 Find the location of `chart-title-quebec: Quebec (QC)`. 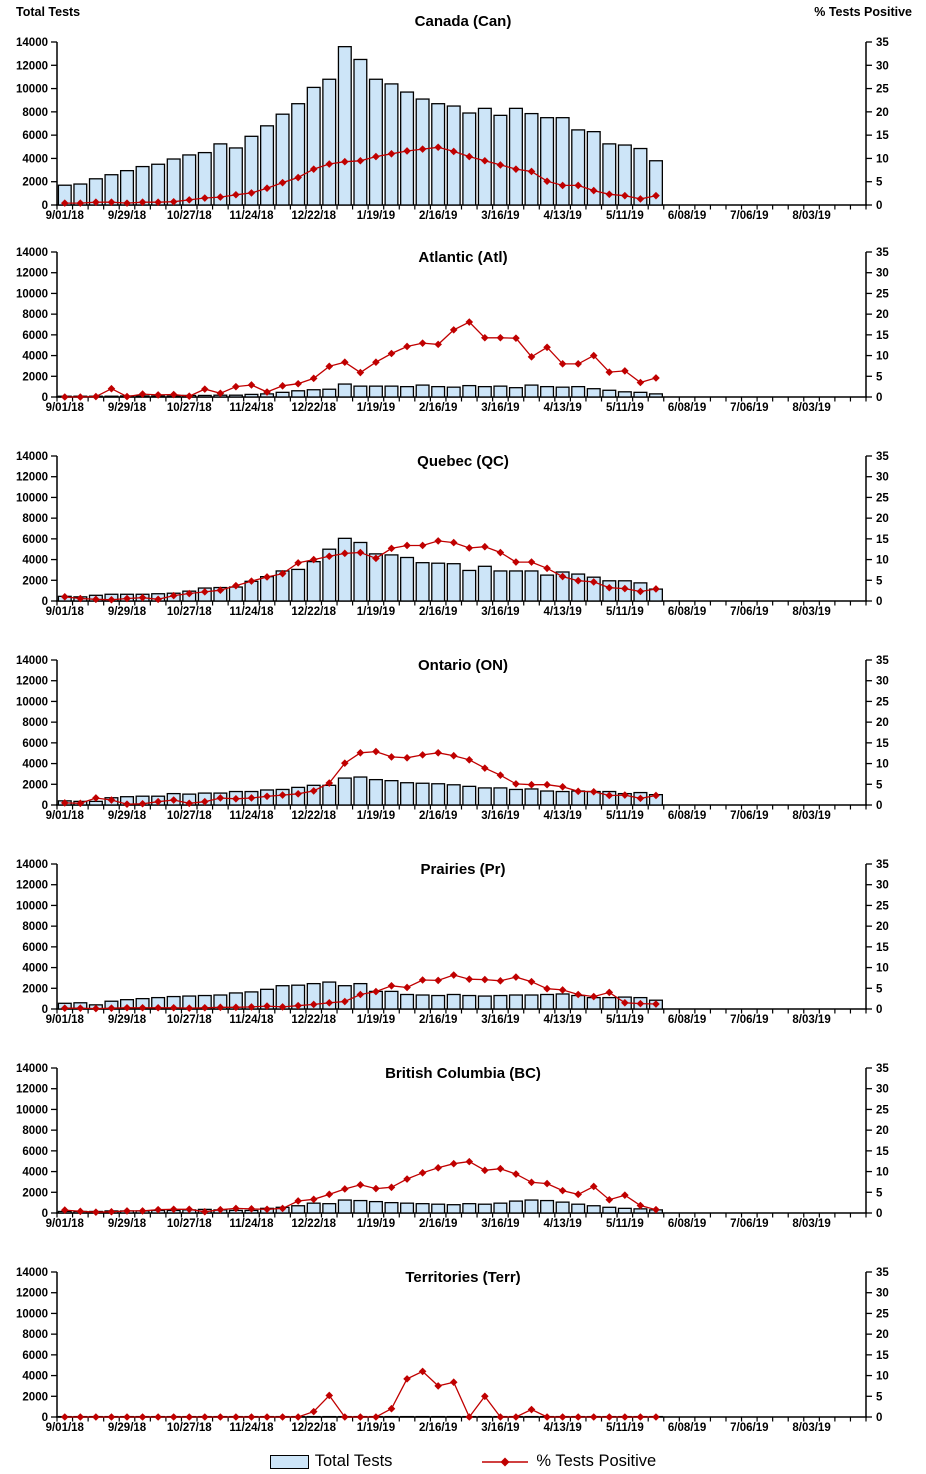

chart-title-quebec: Quebec (QC) is located at coordinates (463, 461).